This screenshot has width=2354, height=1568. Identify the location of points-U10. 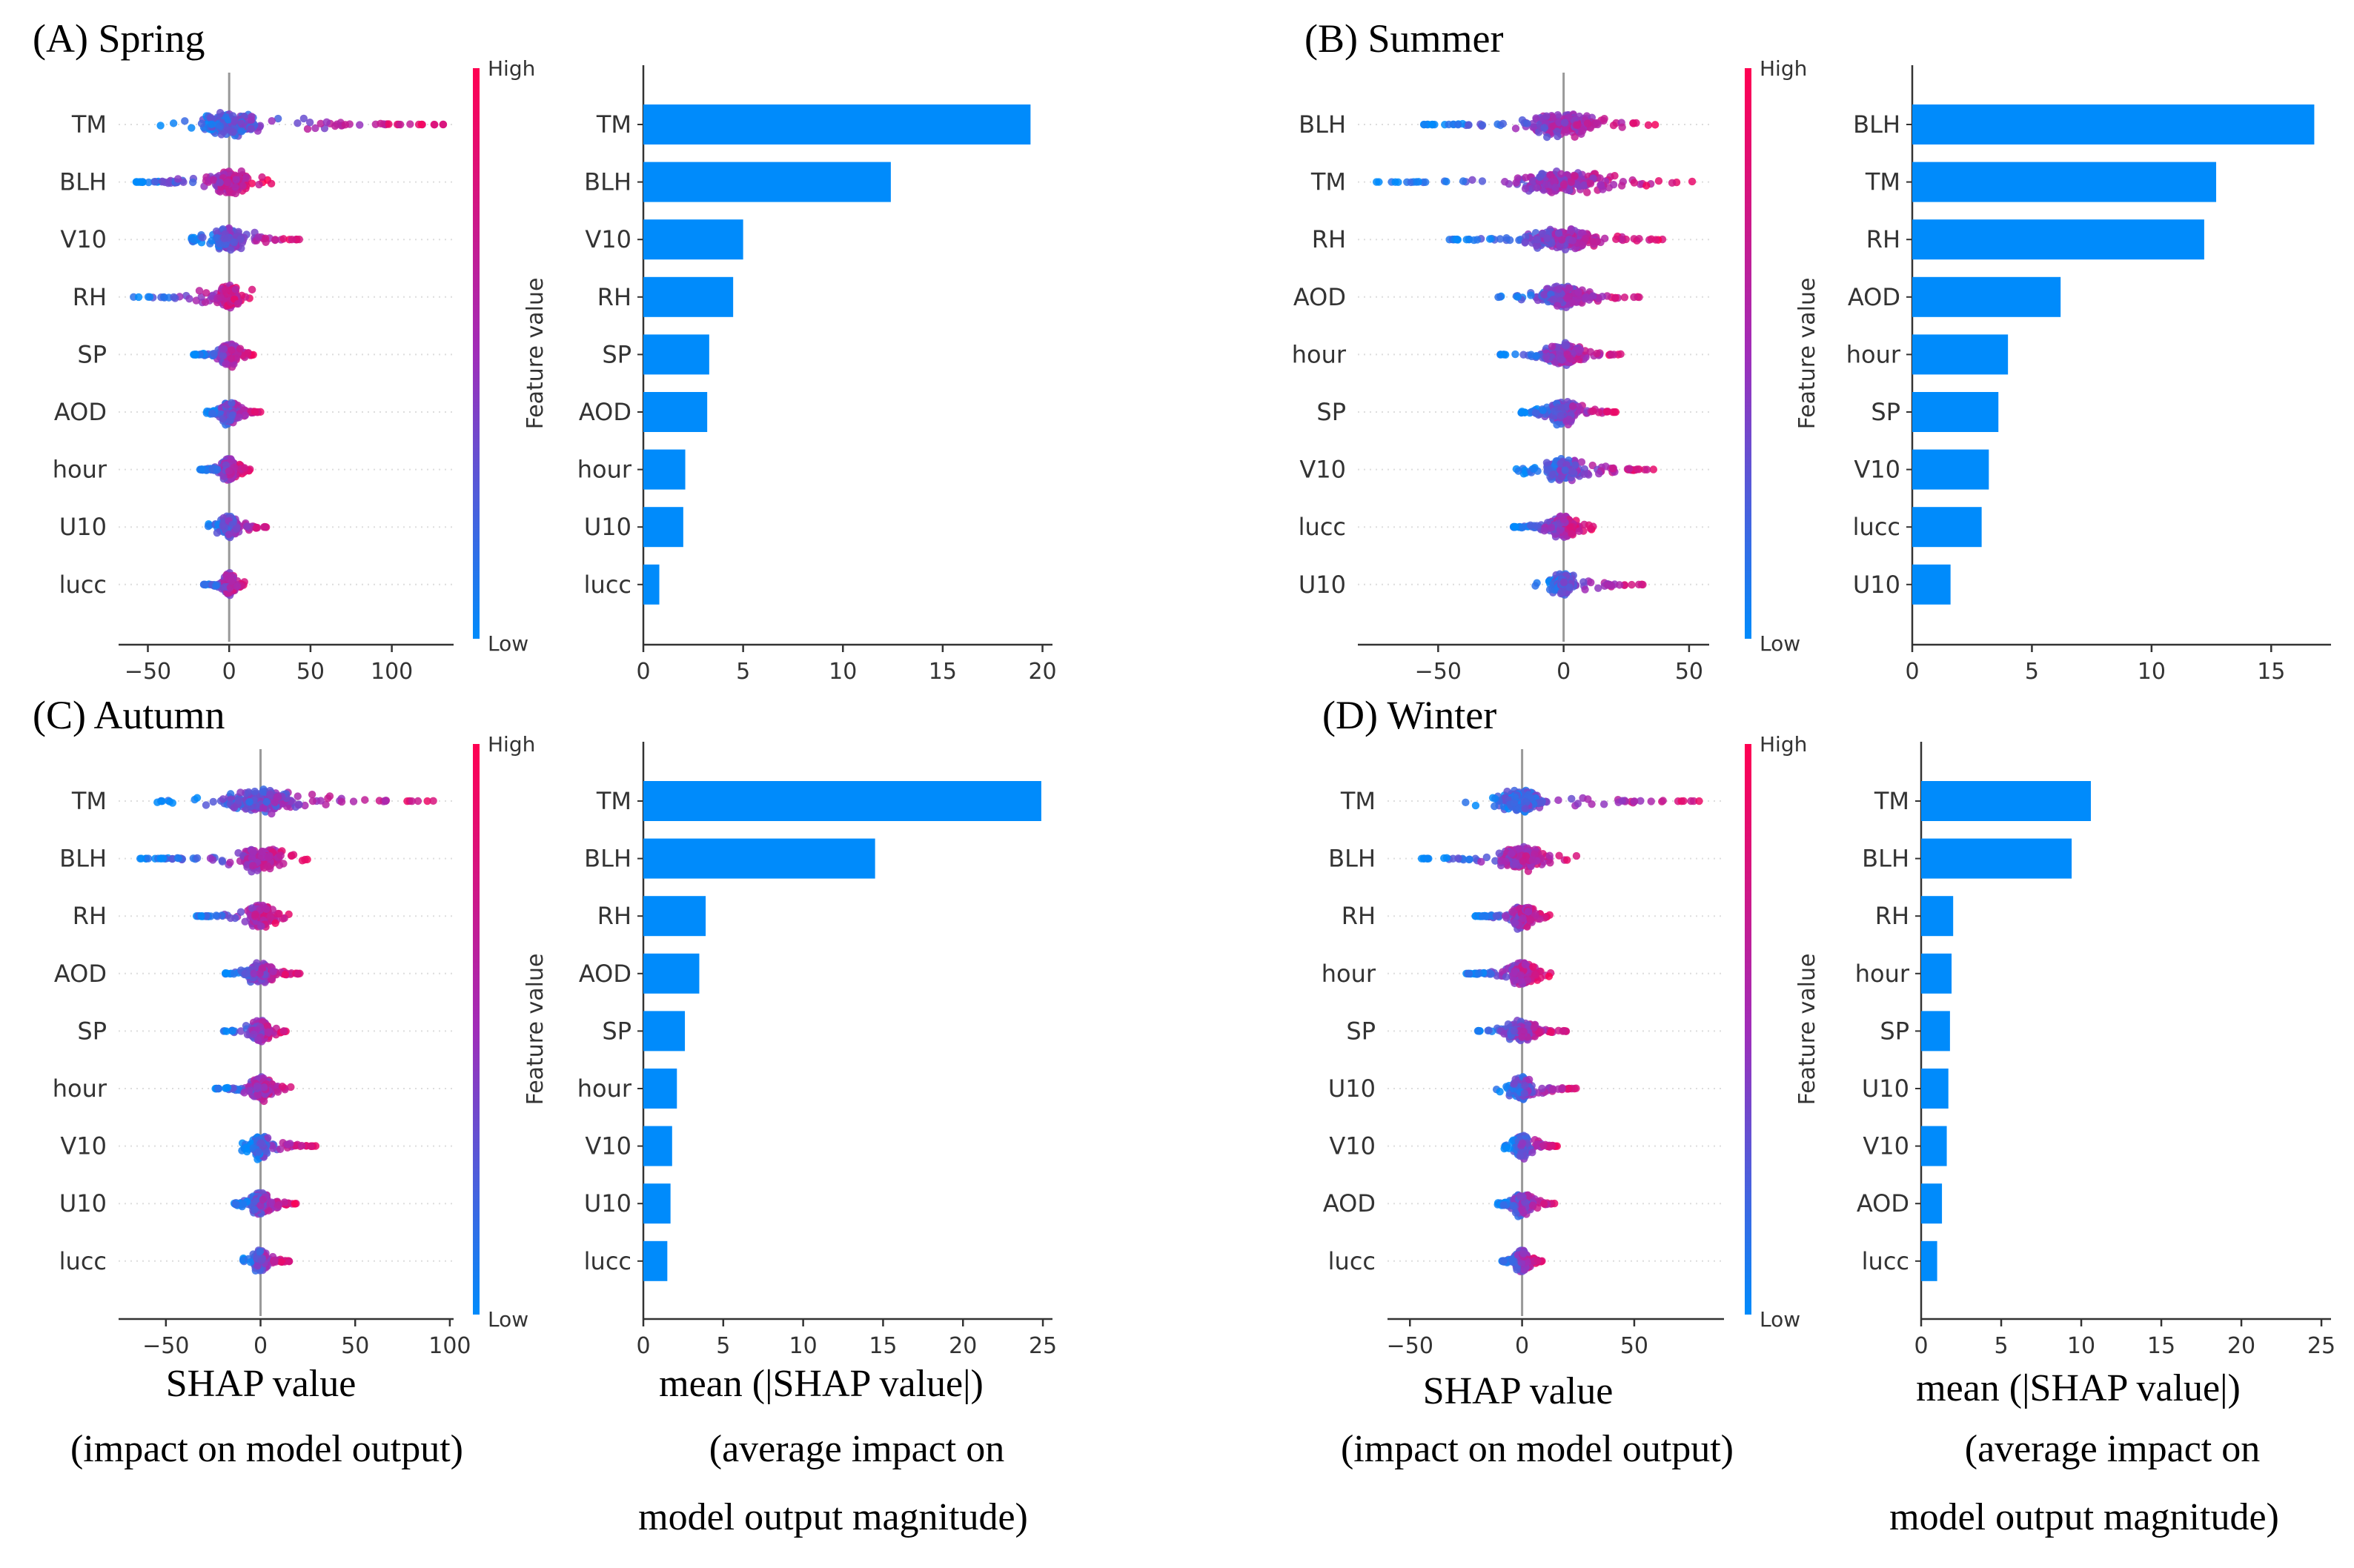
(237, 527).